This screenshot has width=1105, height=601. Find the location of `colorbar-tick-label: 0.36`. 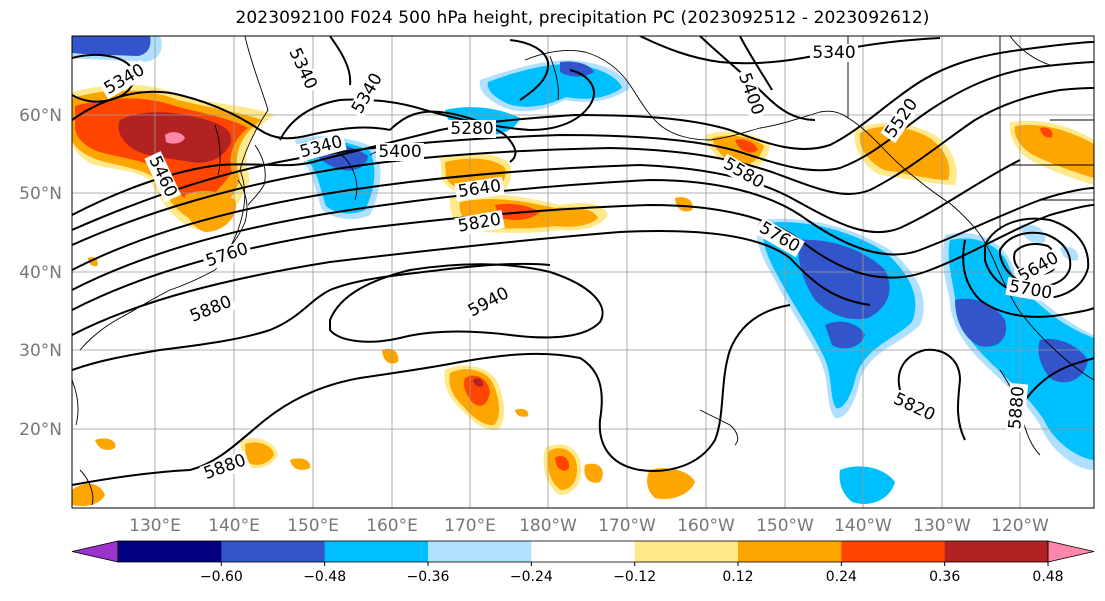

colorbar-tick-label: 0.36 is located at coordinates (944, 577).